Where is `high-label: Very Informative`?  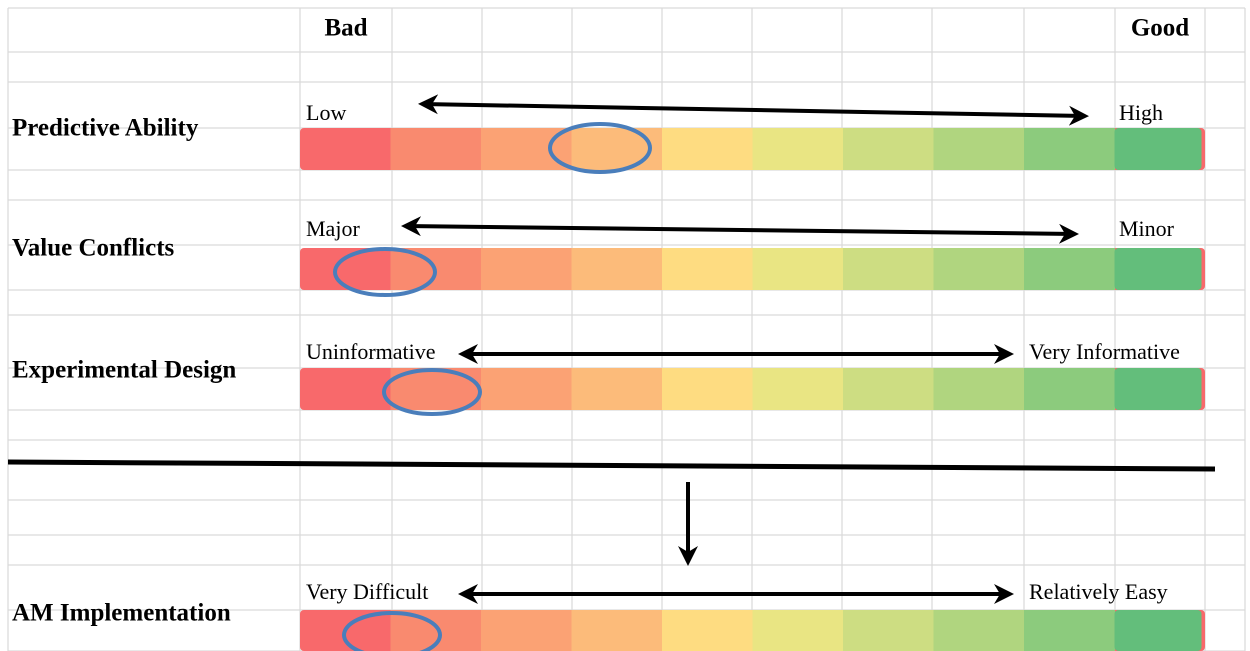
high-label: Very Informative is located at coordinates (1104, 351).